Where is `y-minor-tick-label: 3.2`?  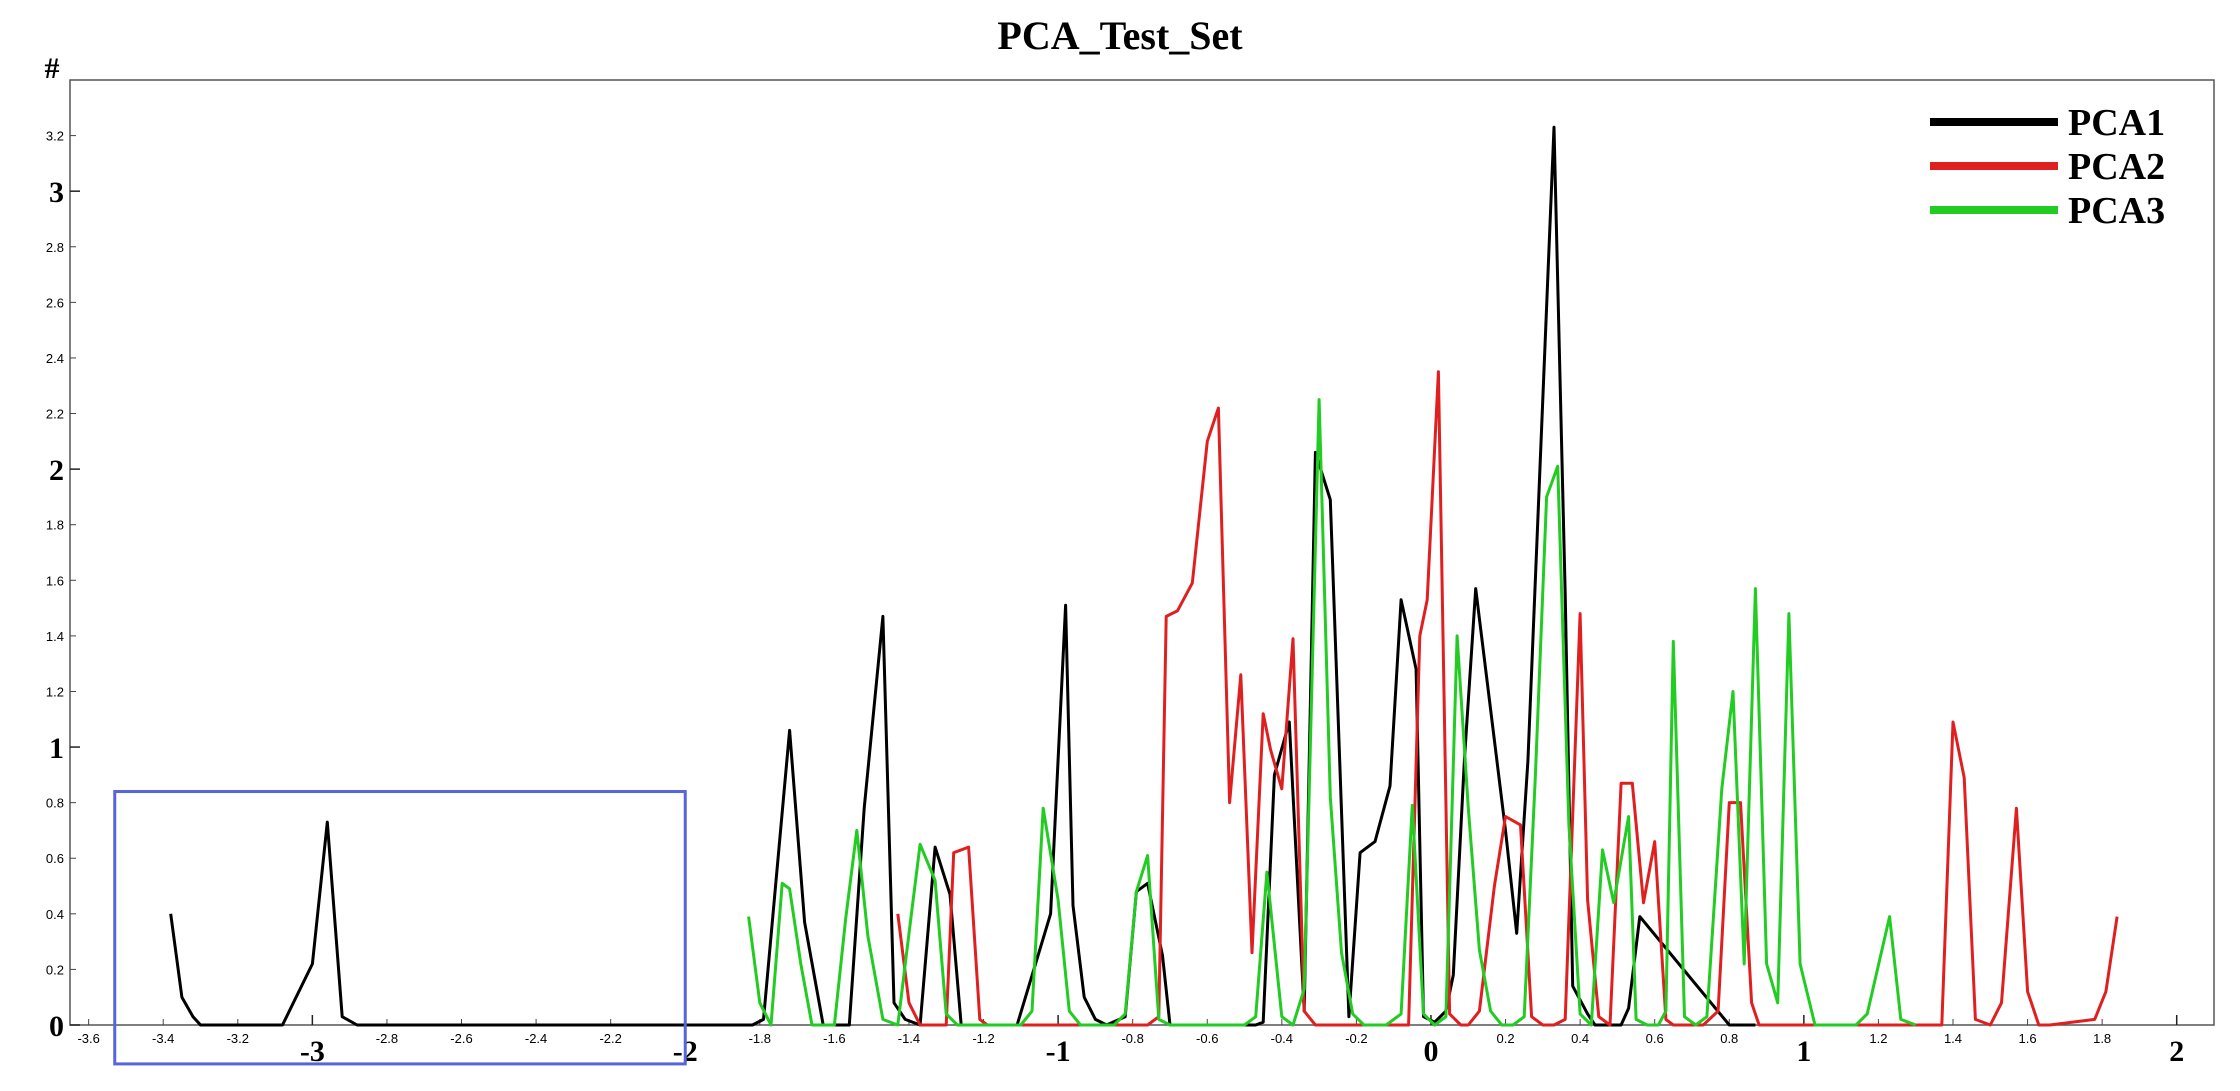
y-minor-tick-label: 3.2 is located at coordinates (55, 136).